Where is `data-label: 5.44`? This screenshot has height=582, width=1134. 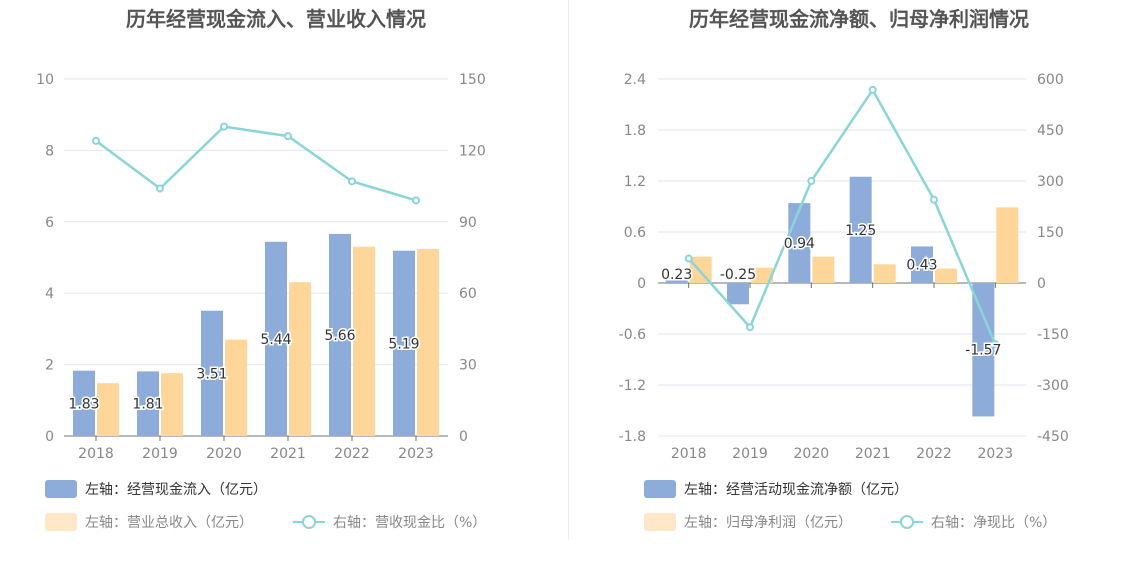 data-label: 5.44 is located at coordinates (275, 340).